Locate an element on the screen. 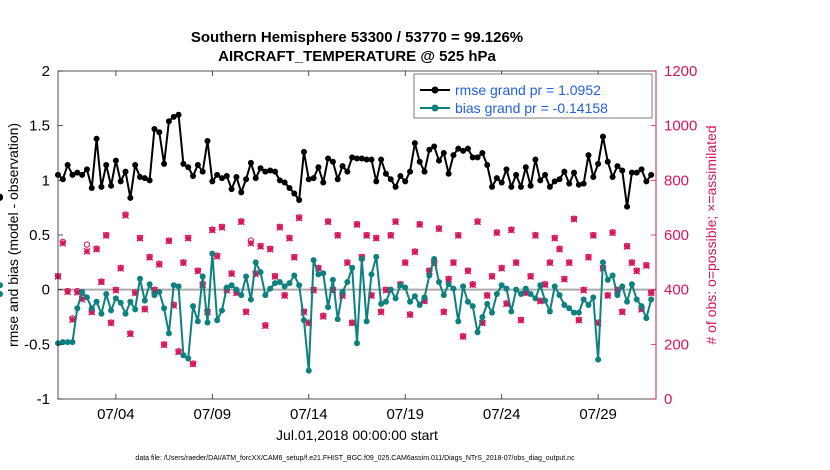  y-tick-label-right: 800 is located at coordinates (676, 180).